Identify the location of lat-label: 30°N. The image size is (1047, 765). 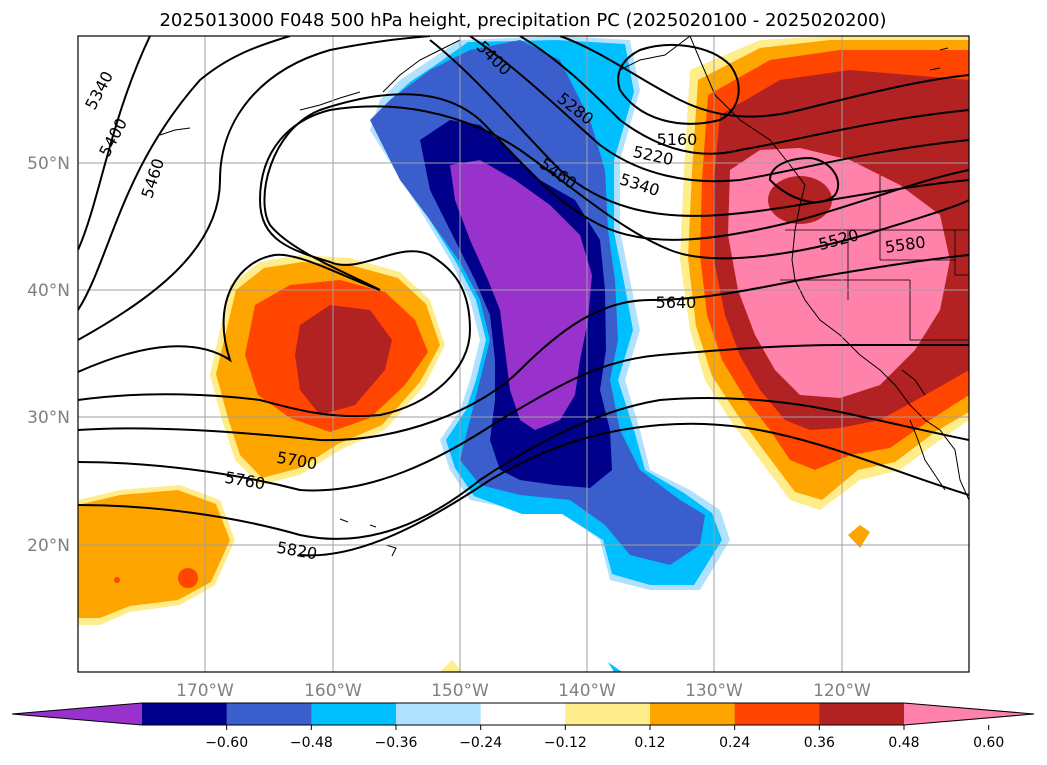
(48, 418).